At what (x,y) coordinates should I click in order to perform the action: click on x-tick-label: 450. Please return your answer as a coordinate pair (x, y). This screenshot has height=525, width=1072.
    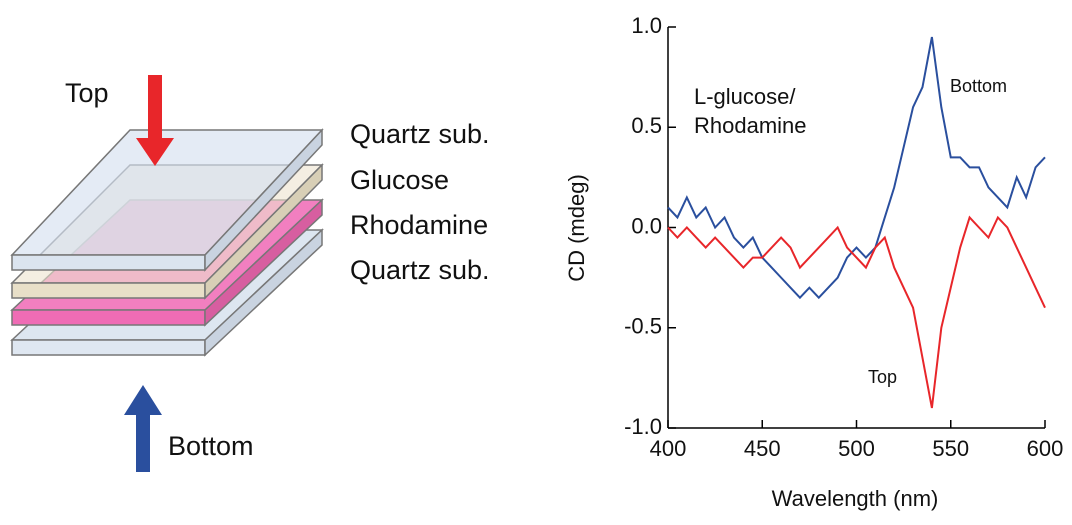
    Looking at the image, I should click on (762, 448).